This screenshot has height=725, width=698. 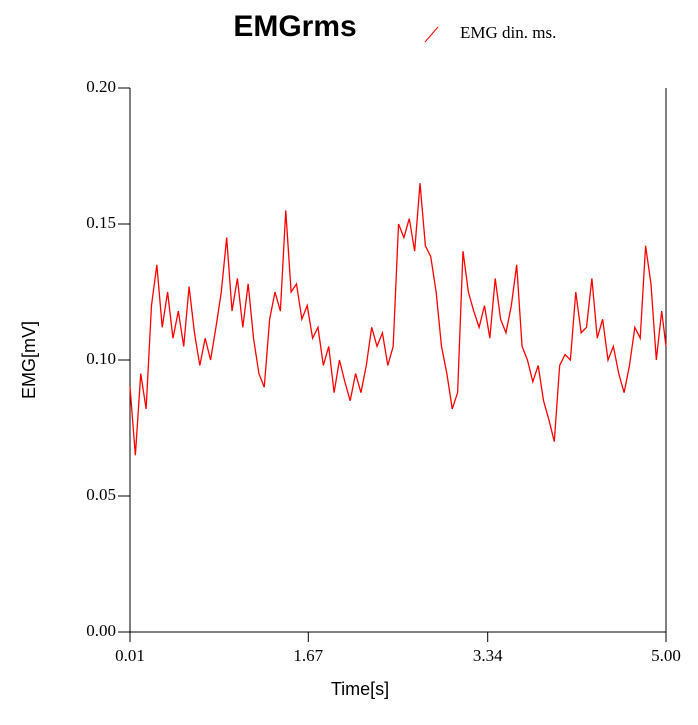 I want to click on y-tick-label: 0.10, so click(x=101, y=358).